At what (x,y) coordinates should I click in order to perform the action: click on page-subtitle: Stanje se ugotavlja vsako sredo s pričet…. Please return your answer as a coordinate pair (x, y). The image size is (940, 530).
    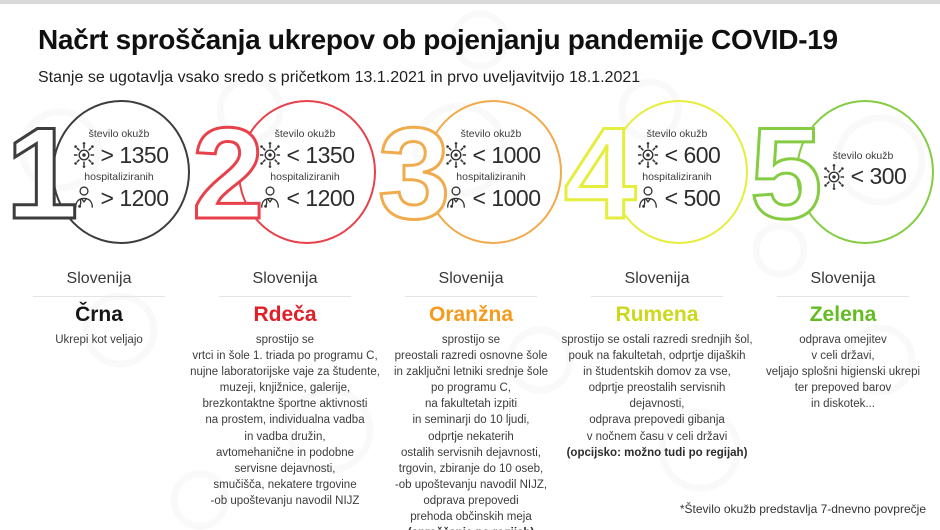
    Looking at the image, I should click on (339, 77).